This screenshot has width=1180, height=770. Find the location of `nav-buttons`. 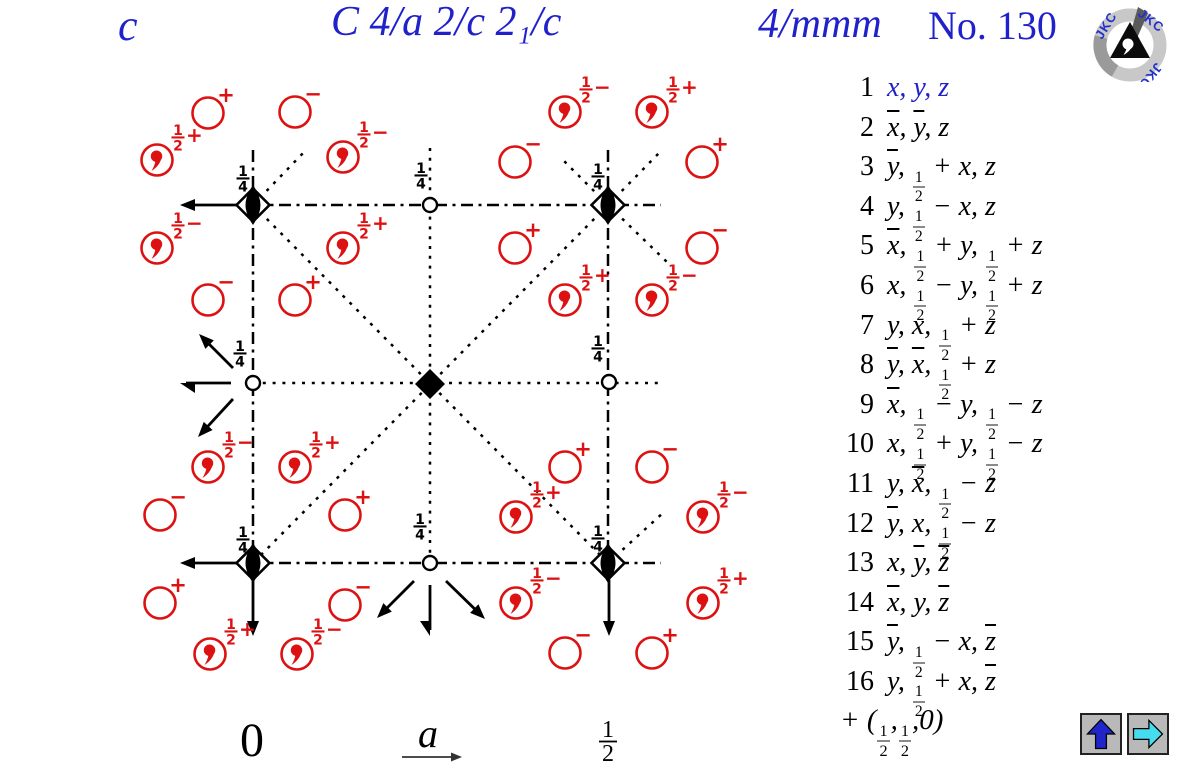

nav-buttons is located at coordinates (1124, 734).